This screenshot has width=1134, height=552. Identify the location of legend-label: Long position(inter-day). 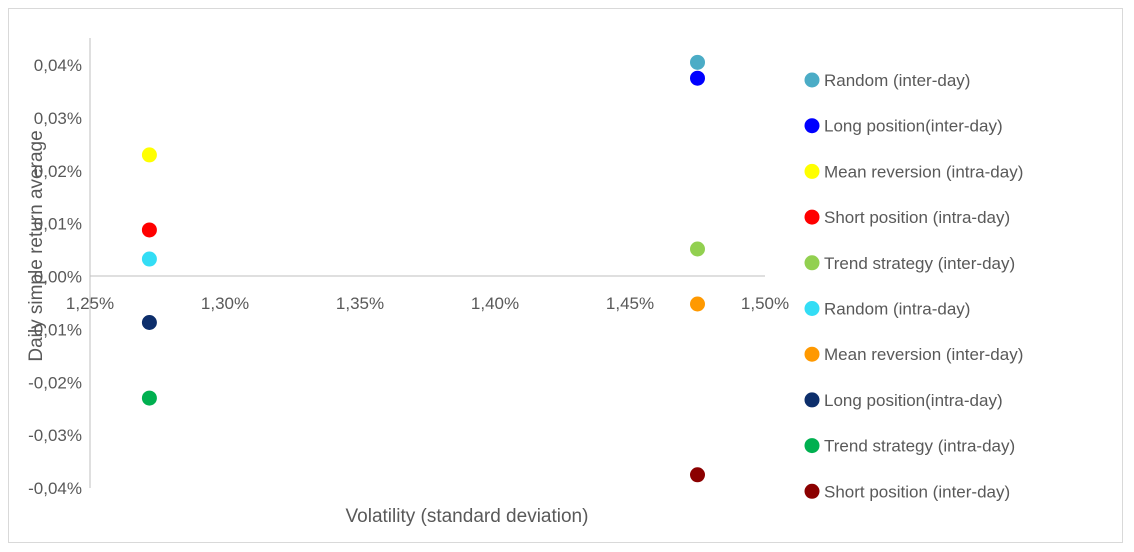
(913, 126).